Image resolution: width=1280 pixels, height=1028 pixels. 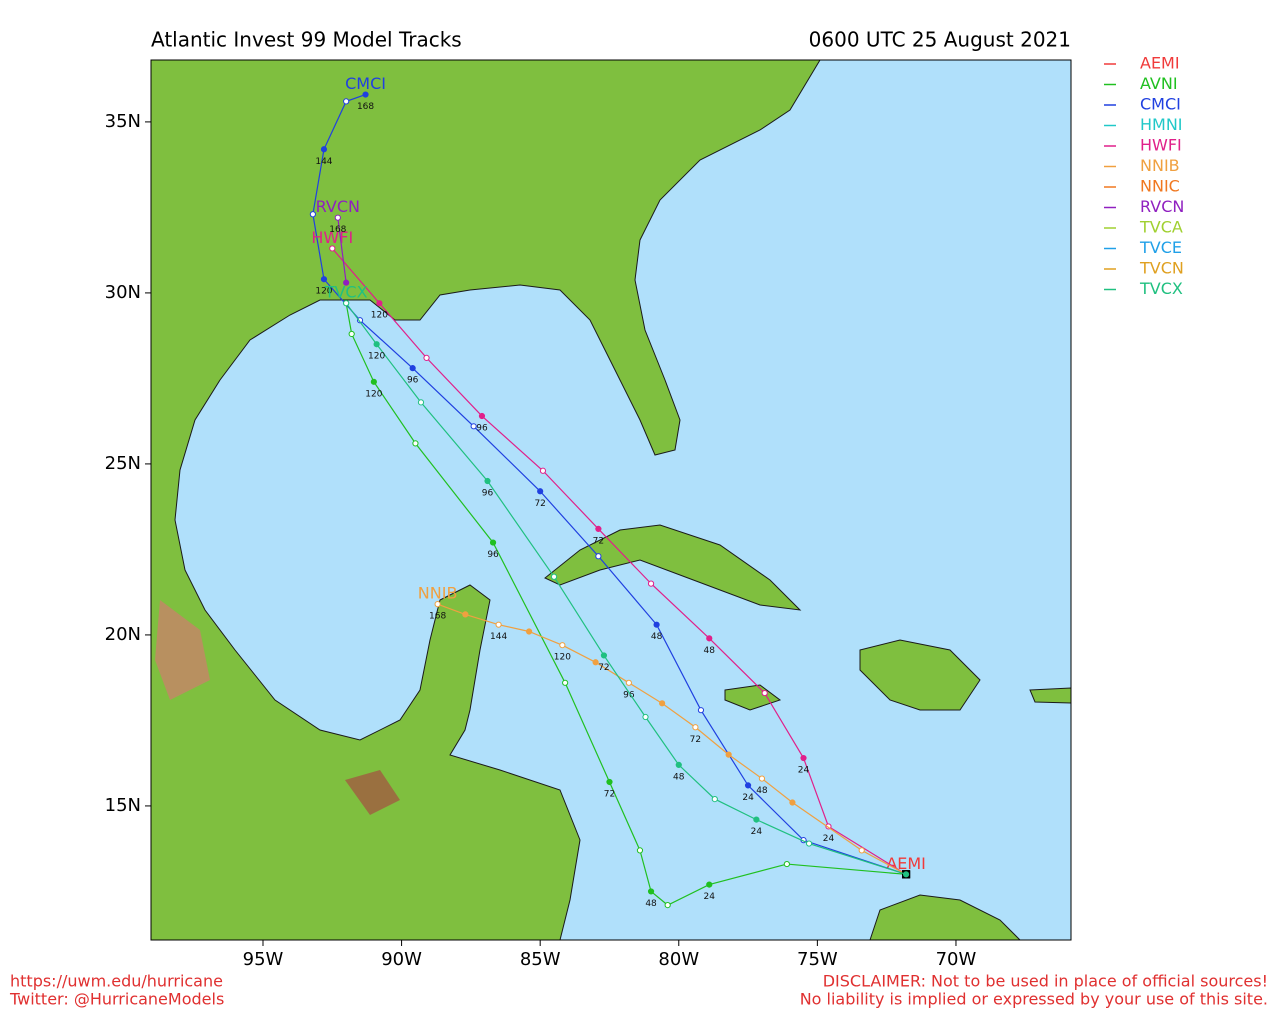 I want to click on legend-label: AEMI, so click(x=1160, y=63).